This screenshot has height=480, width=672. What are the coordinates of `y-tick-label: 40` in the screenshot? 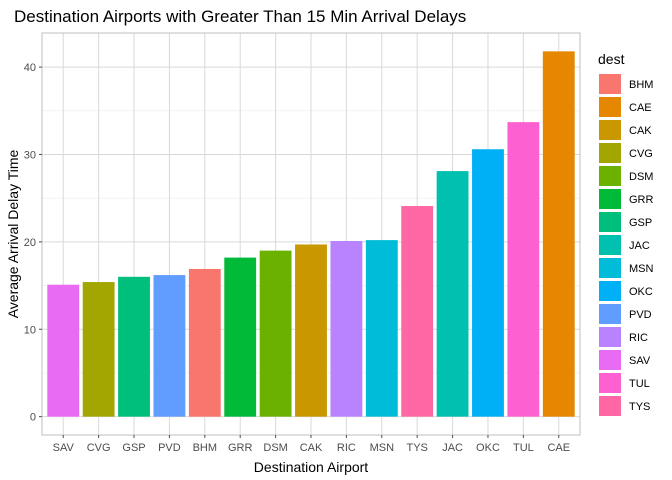 It's located at (30, 68).